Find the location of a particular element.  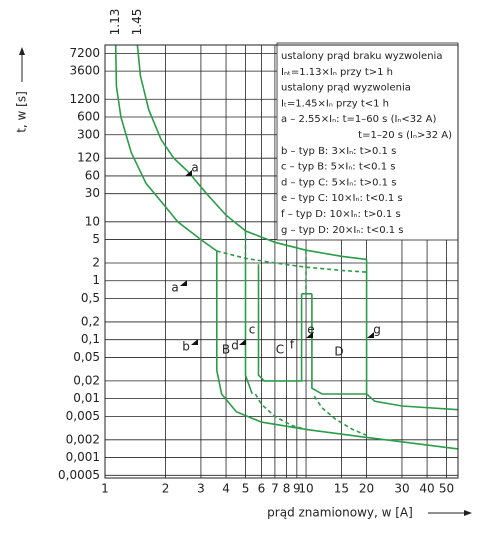

x-tick-label: 5 is located at coordinates (246, 489).